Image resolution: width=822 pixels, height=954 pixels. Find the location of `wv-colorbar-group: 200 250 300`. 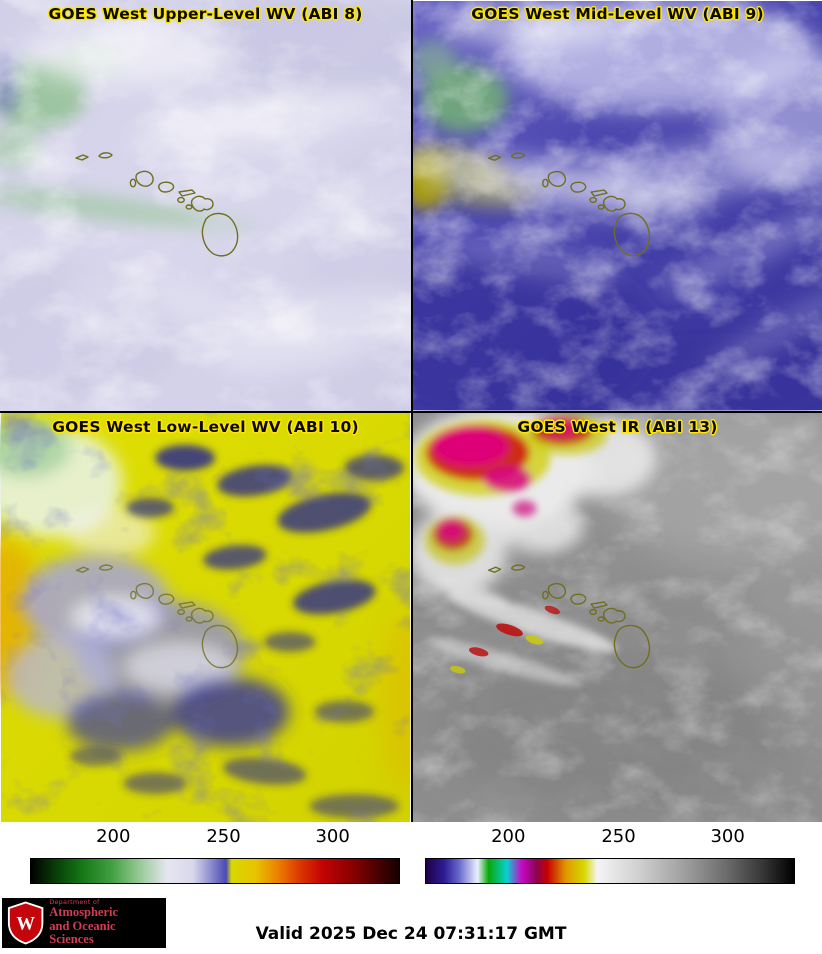

wv-colorbar-group: 200 250 300 is located at coordinates (205, 858).